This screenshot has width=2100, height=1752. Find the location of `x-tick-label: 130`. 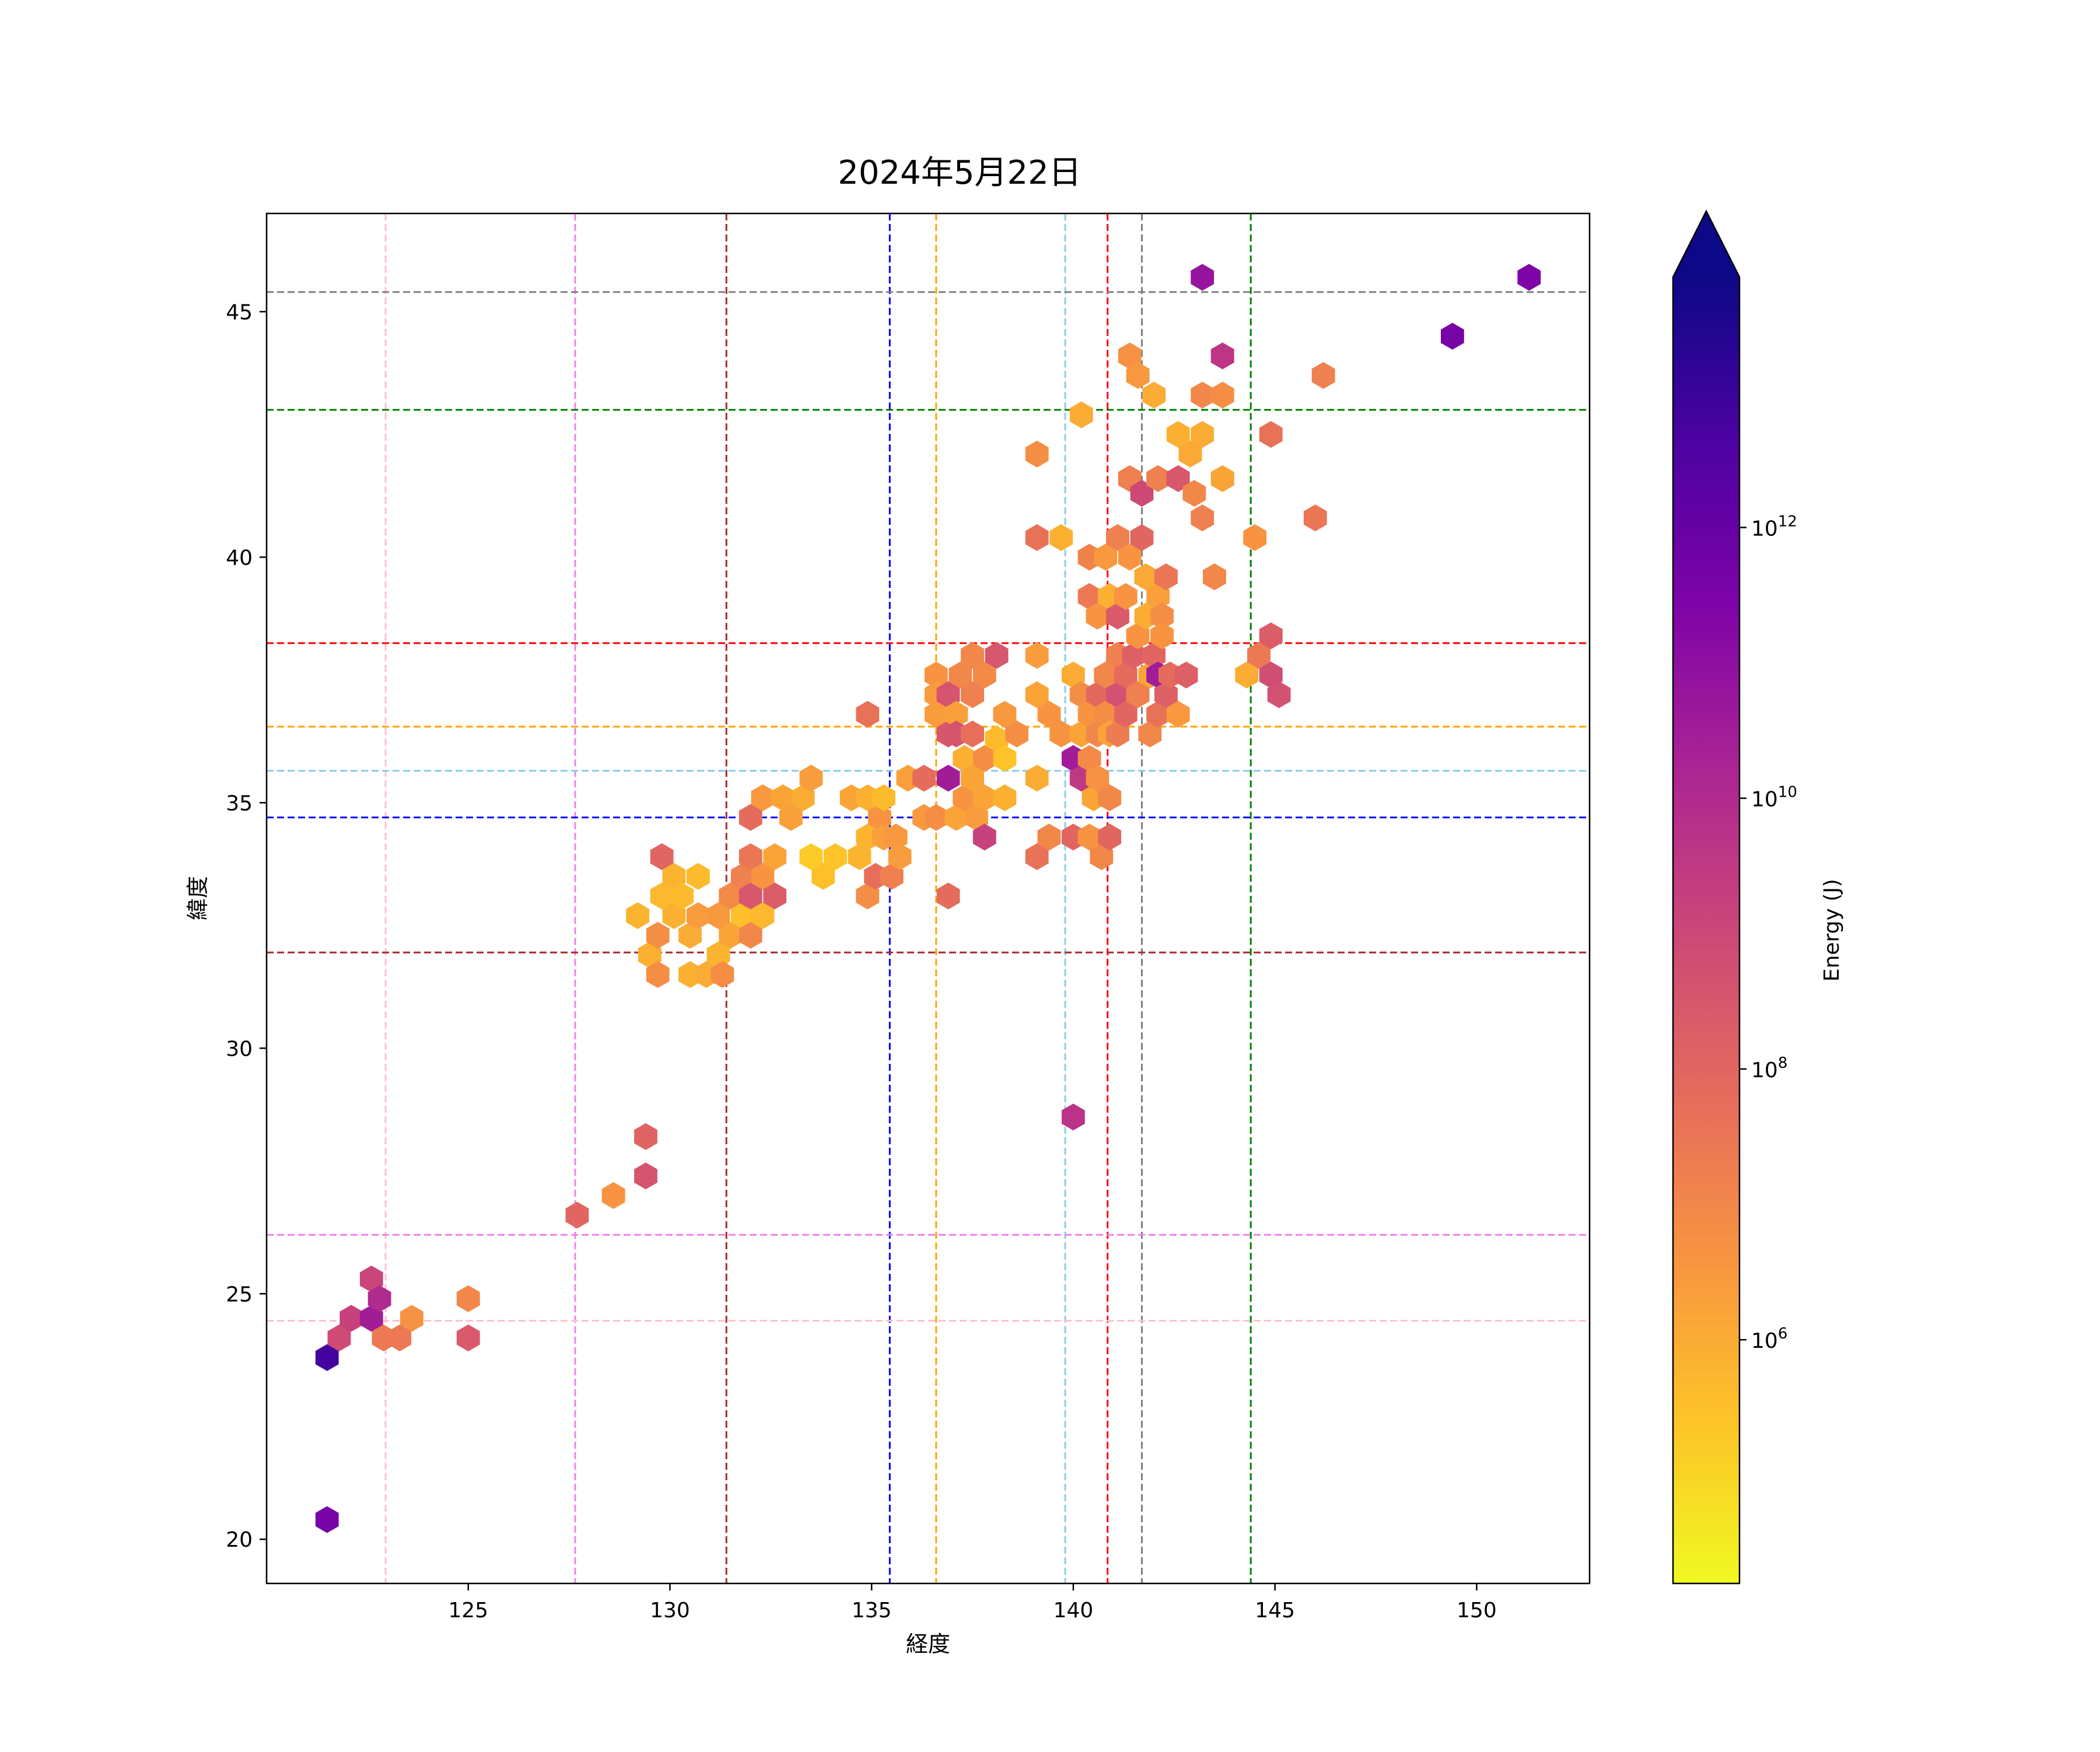

x-tick-label: 130 is located at coordinates (670, 1611).